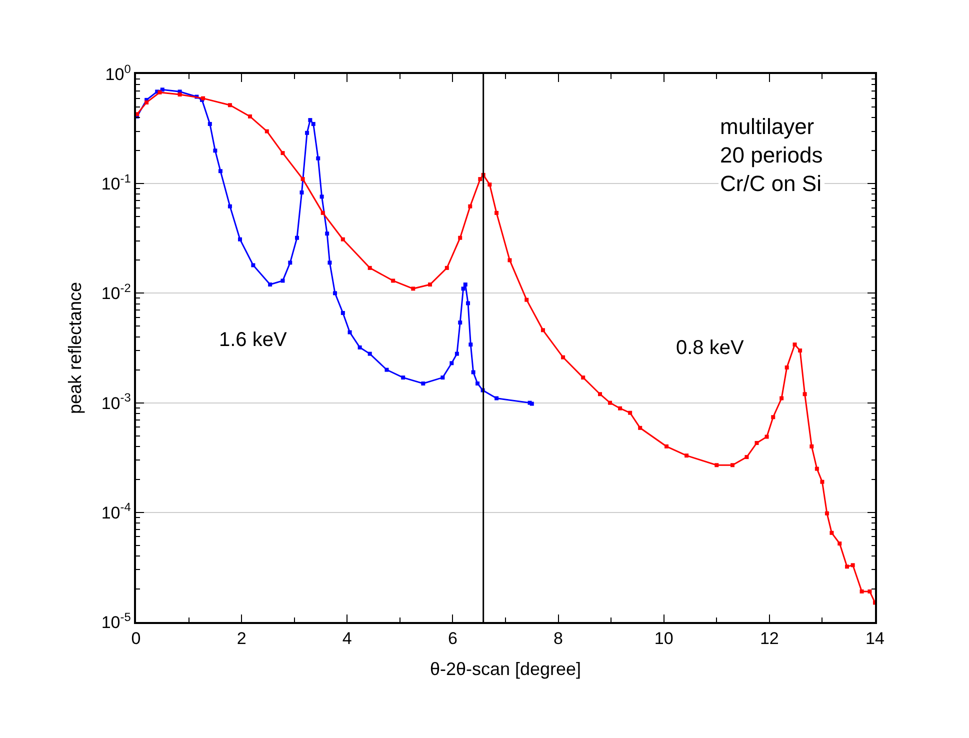 The height and width of the screenshot is (738, 969). I want to click on annotation: 0.8 keV, so click(710, 348).